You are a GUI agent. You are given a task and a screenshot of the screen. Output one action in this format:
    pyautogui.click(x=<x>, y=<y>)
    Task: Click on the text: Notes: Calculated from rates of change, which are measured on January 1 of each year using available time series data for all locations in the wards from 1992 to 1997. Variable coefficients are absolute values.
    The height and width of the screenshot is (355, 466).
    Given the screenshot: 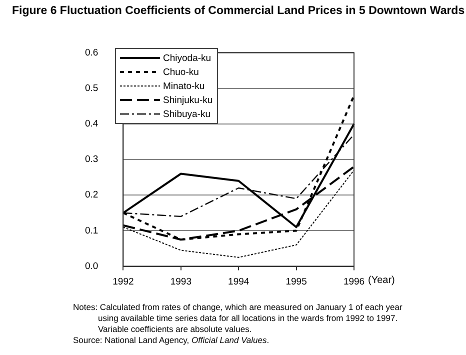 What is the action you would take?
    pyautogui.click(x=238, y=318)
    